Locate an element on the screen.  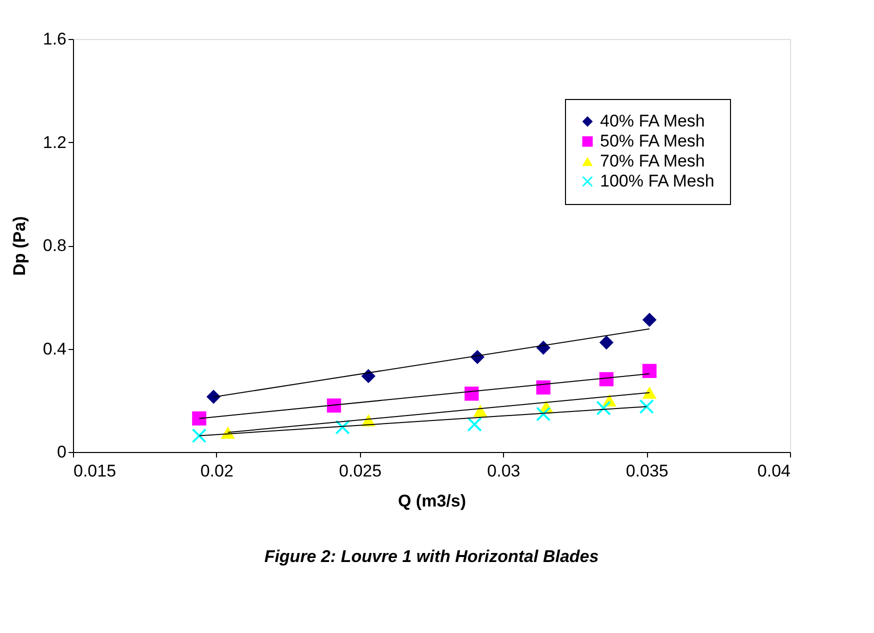
y-tick-label: 0.8 is located at coordinates (54, 245).